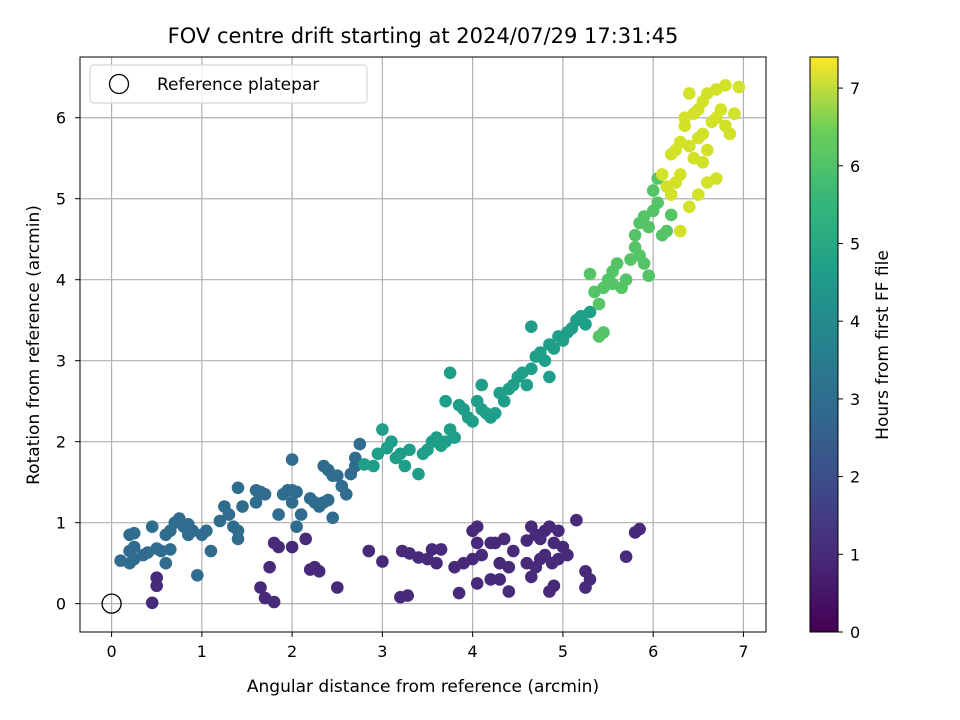 The image size is (960, 720). What do you see at coordinates (292, 651) in the screenshot?
I see `x-tick-label: 2` at bounding box center [292, 651].